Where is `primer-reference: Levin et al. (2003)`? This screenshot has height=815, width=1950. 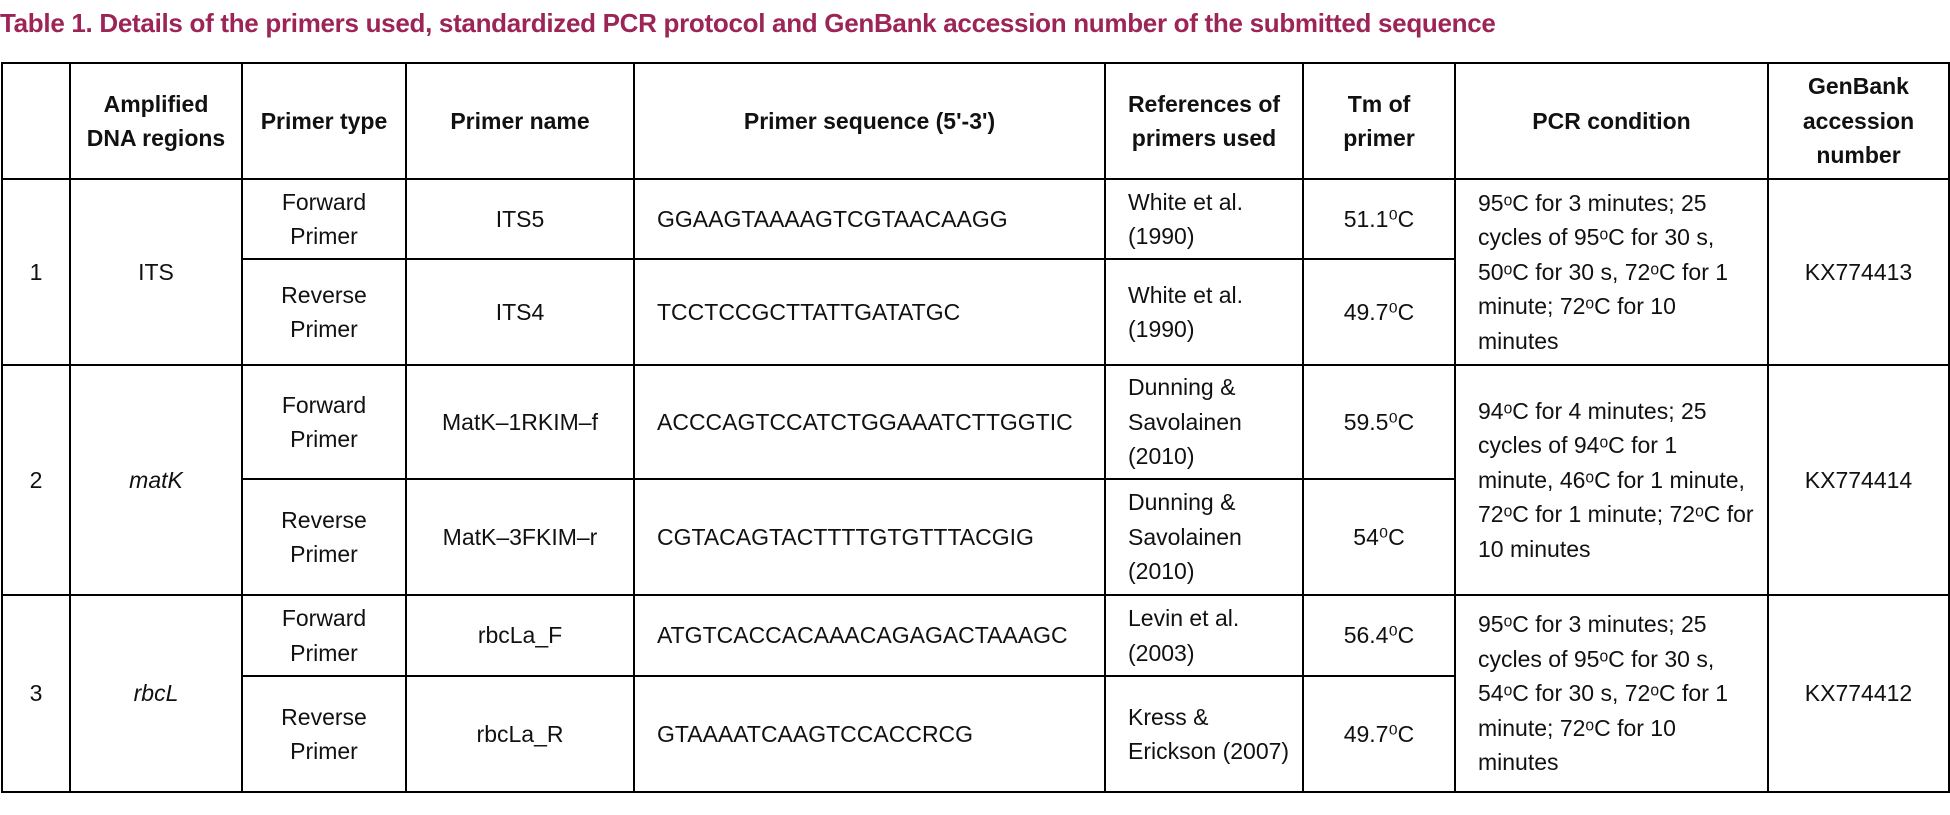 primer-reference: Levin et al. (2003) is located at coordinates (1204, 635).